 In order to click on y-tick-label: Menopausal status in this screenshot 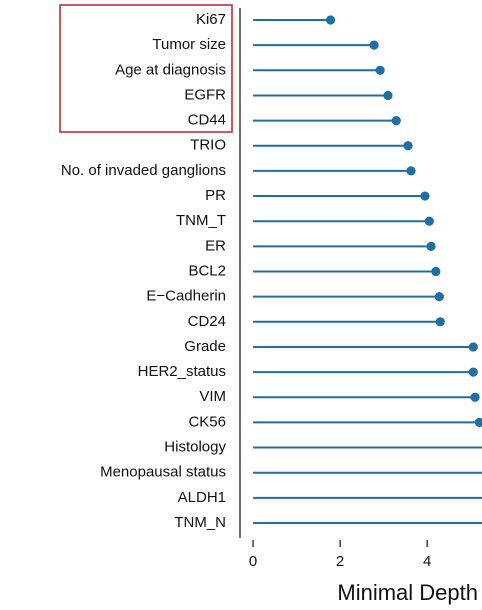, I will do `click(163, 472)`.